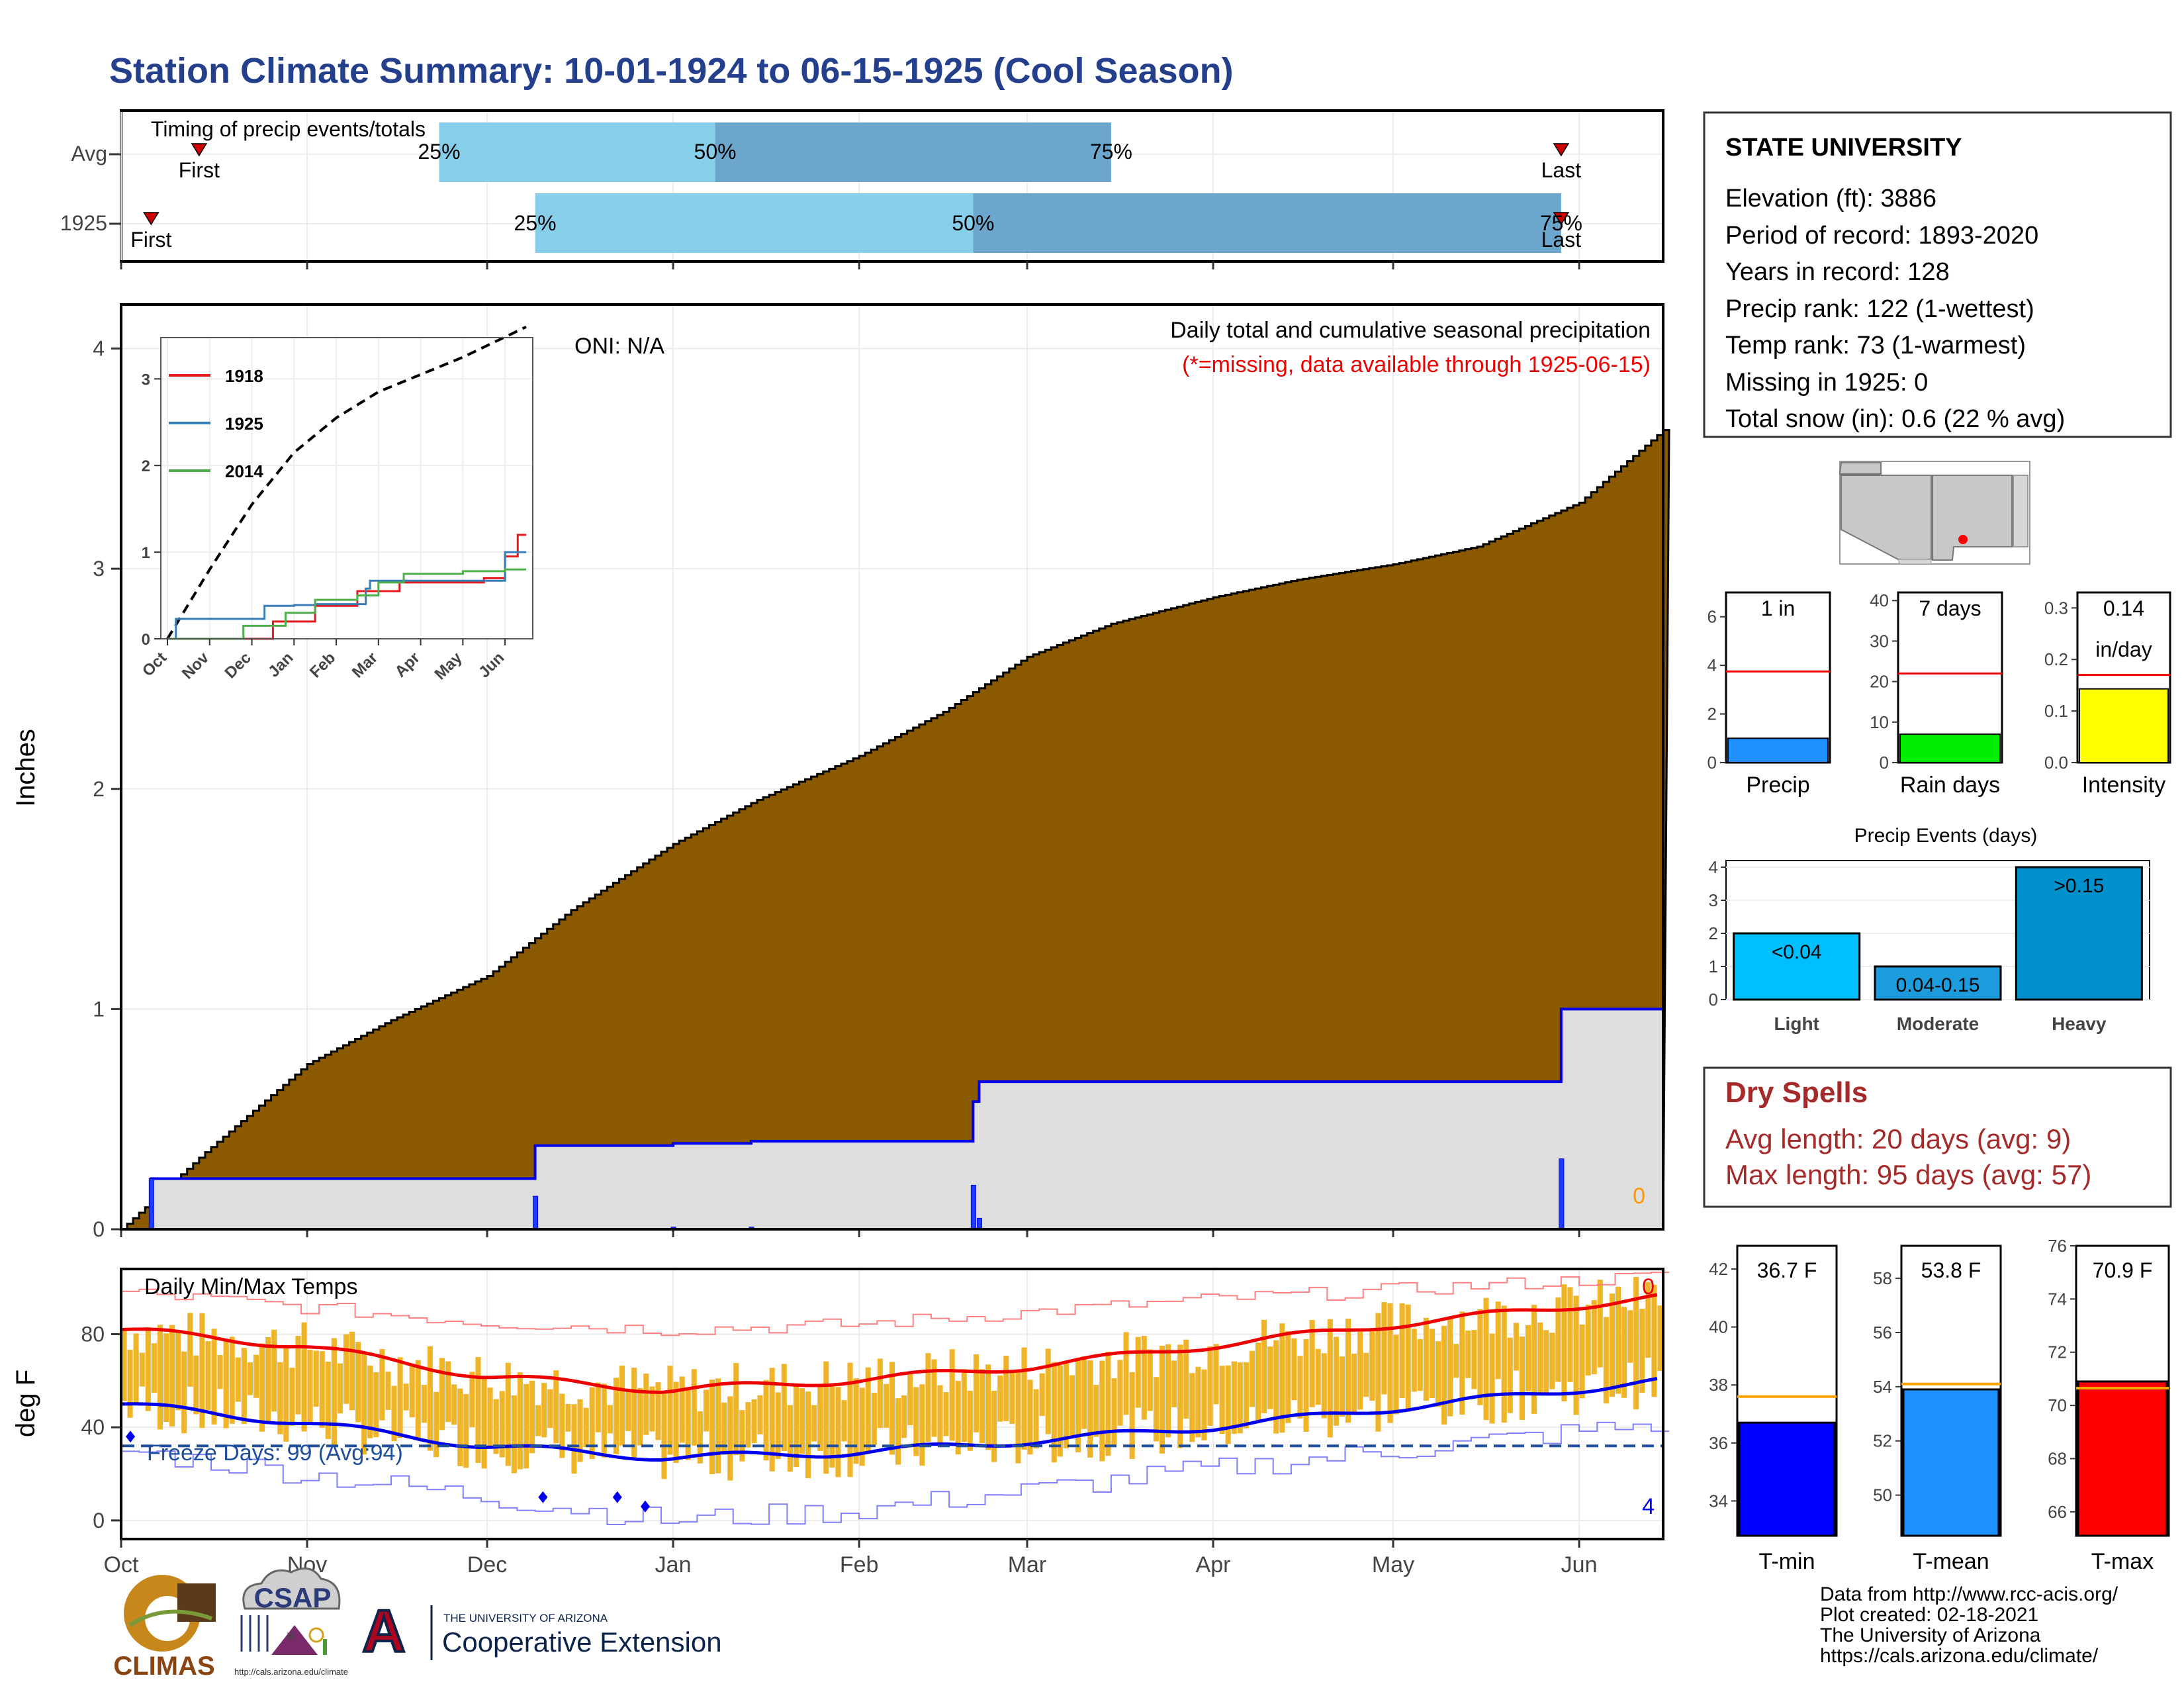 The height and width of the screenshot is (1688, 2184). I want to click on csap-sun-icon, so click(316, 1635).